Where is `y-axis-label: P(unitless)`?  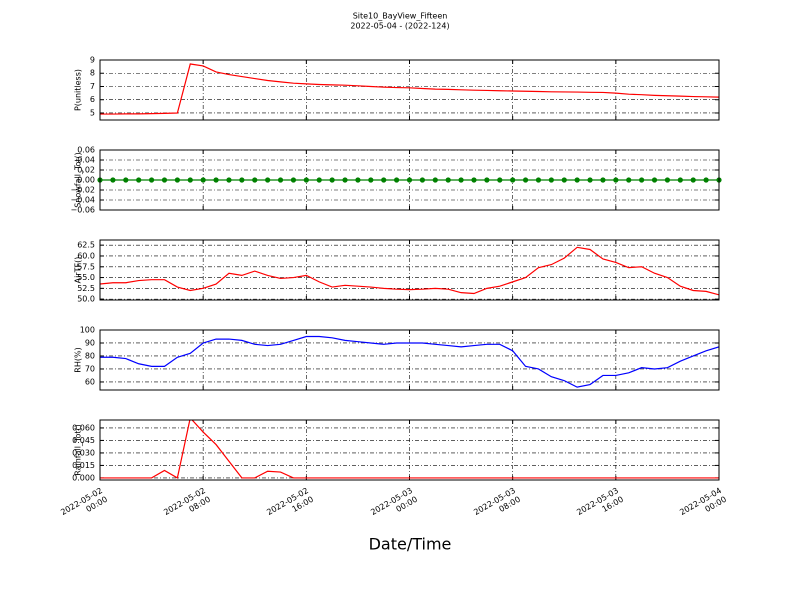
y-axis-label: P(unitless) is located at coordinates (78, 90).